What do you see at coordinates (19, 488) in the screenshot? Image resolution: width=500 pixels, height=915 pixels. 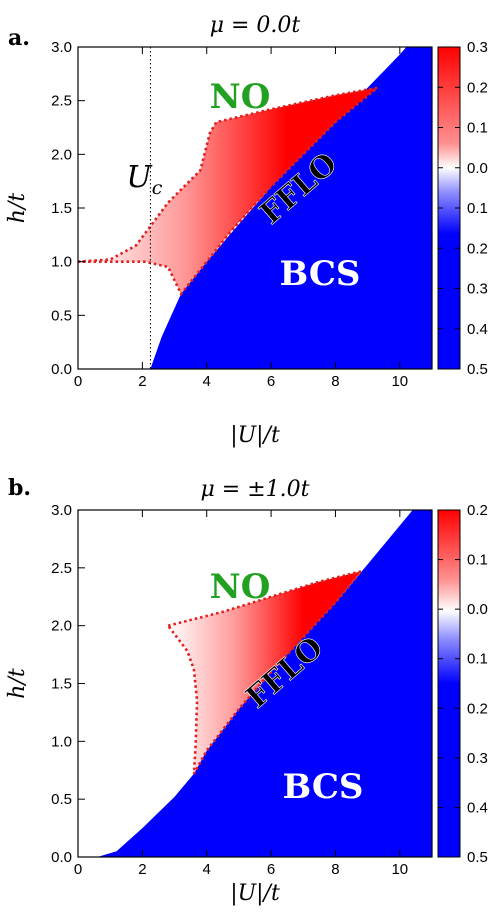 I see `panel-label: b.` at bounding box center [19, 488].